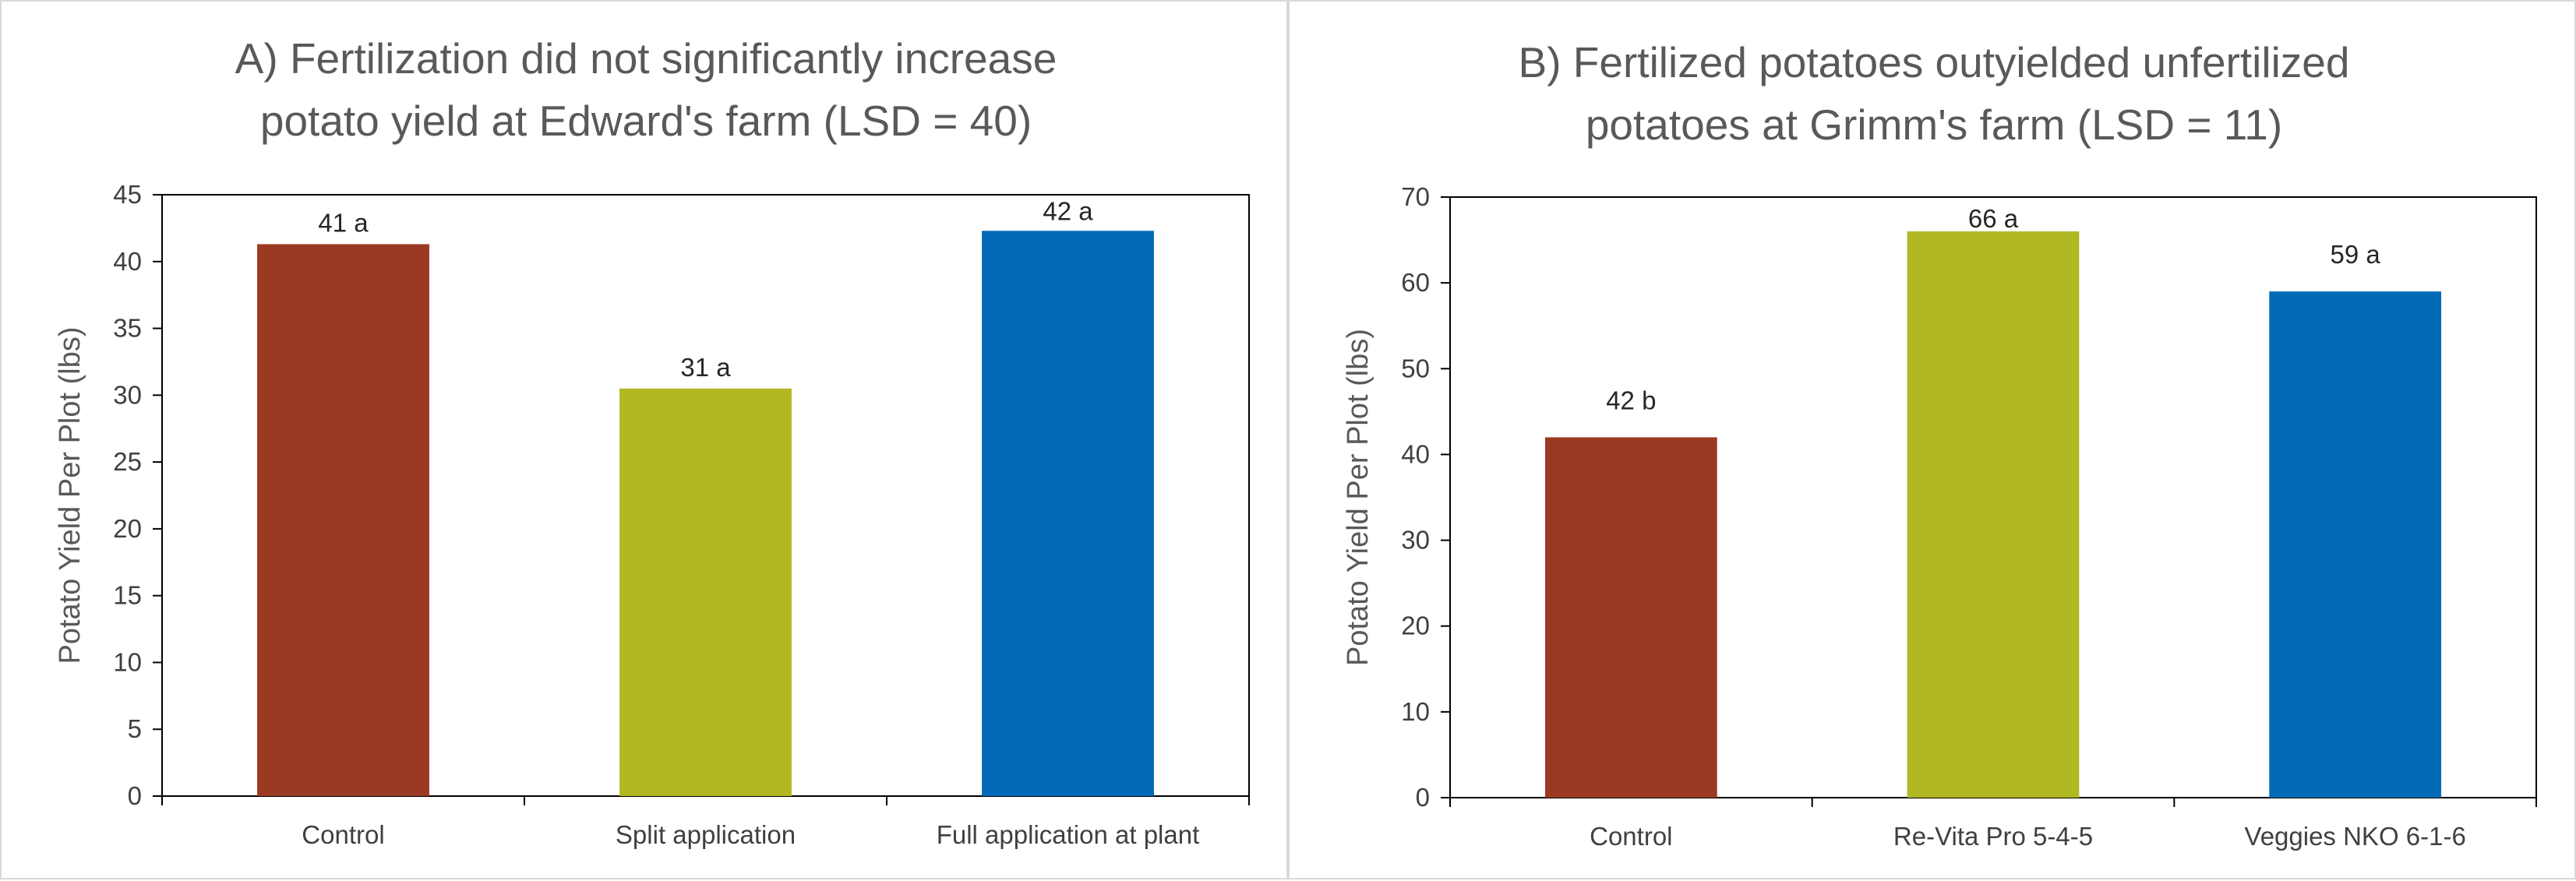  I want to click on x-tick-label-2: Re-Vita Pro 5-4-5, so click(1993, 836).